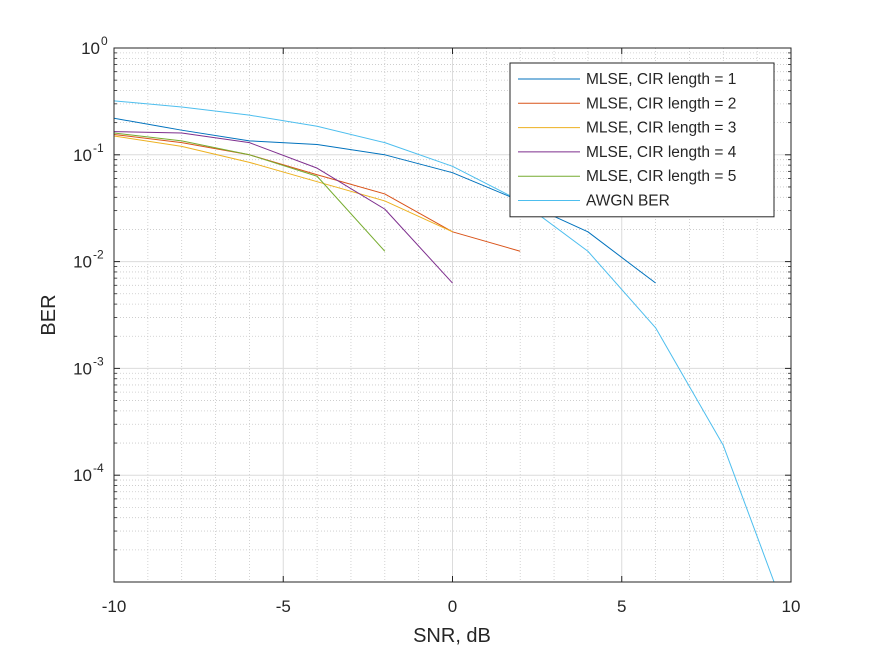  Describe the element at coordinates (661, 128) in the screenshot. I see `legend-label: MLSE, CIR length = 3` at that location.